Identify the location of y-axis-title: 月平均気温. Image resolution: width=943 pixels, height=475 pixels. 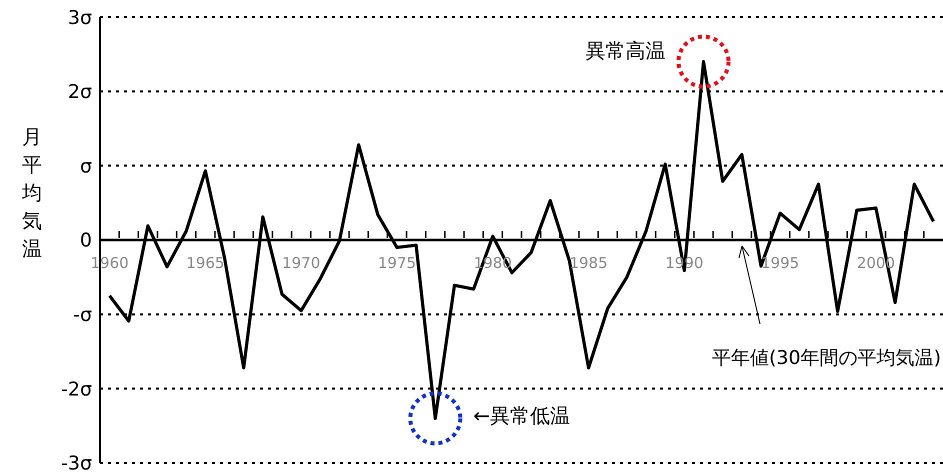
(31, 192).